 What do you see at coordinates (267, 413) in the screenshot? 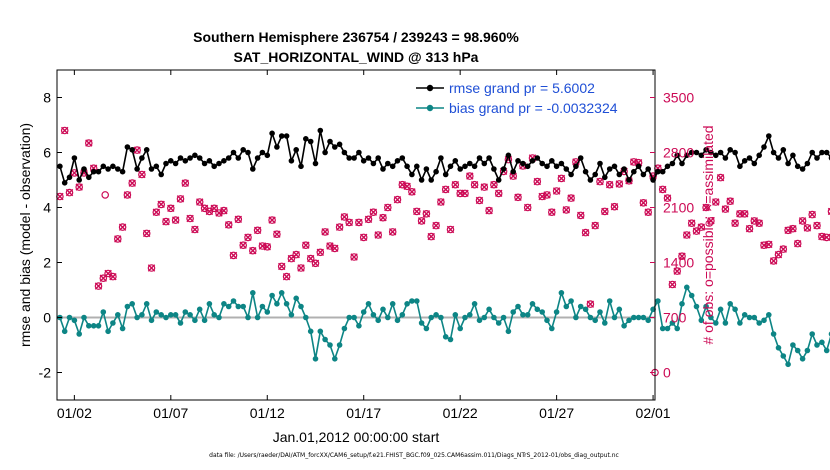
I see `x-tick-label: 01/12` at bounding box center [267, 413].